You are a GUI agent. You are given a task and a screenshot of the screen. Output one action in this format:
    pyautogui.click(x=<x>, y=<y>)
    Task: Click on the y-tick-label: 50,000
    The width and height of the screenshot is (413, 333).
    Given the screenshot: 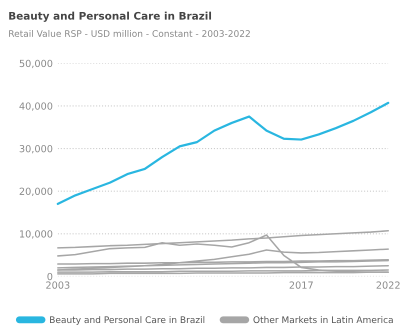 What is the action you would take?
    pyautogui.click(x=36, y=64)
    